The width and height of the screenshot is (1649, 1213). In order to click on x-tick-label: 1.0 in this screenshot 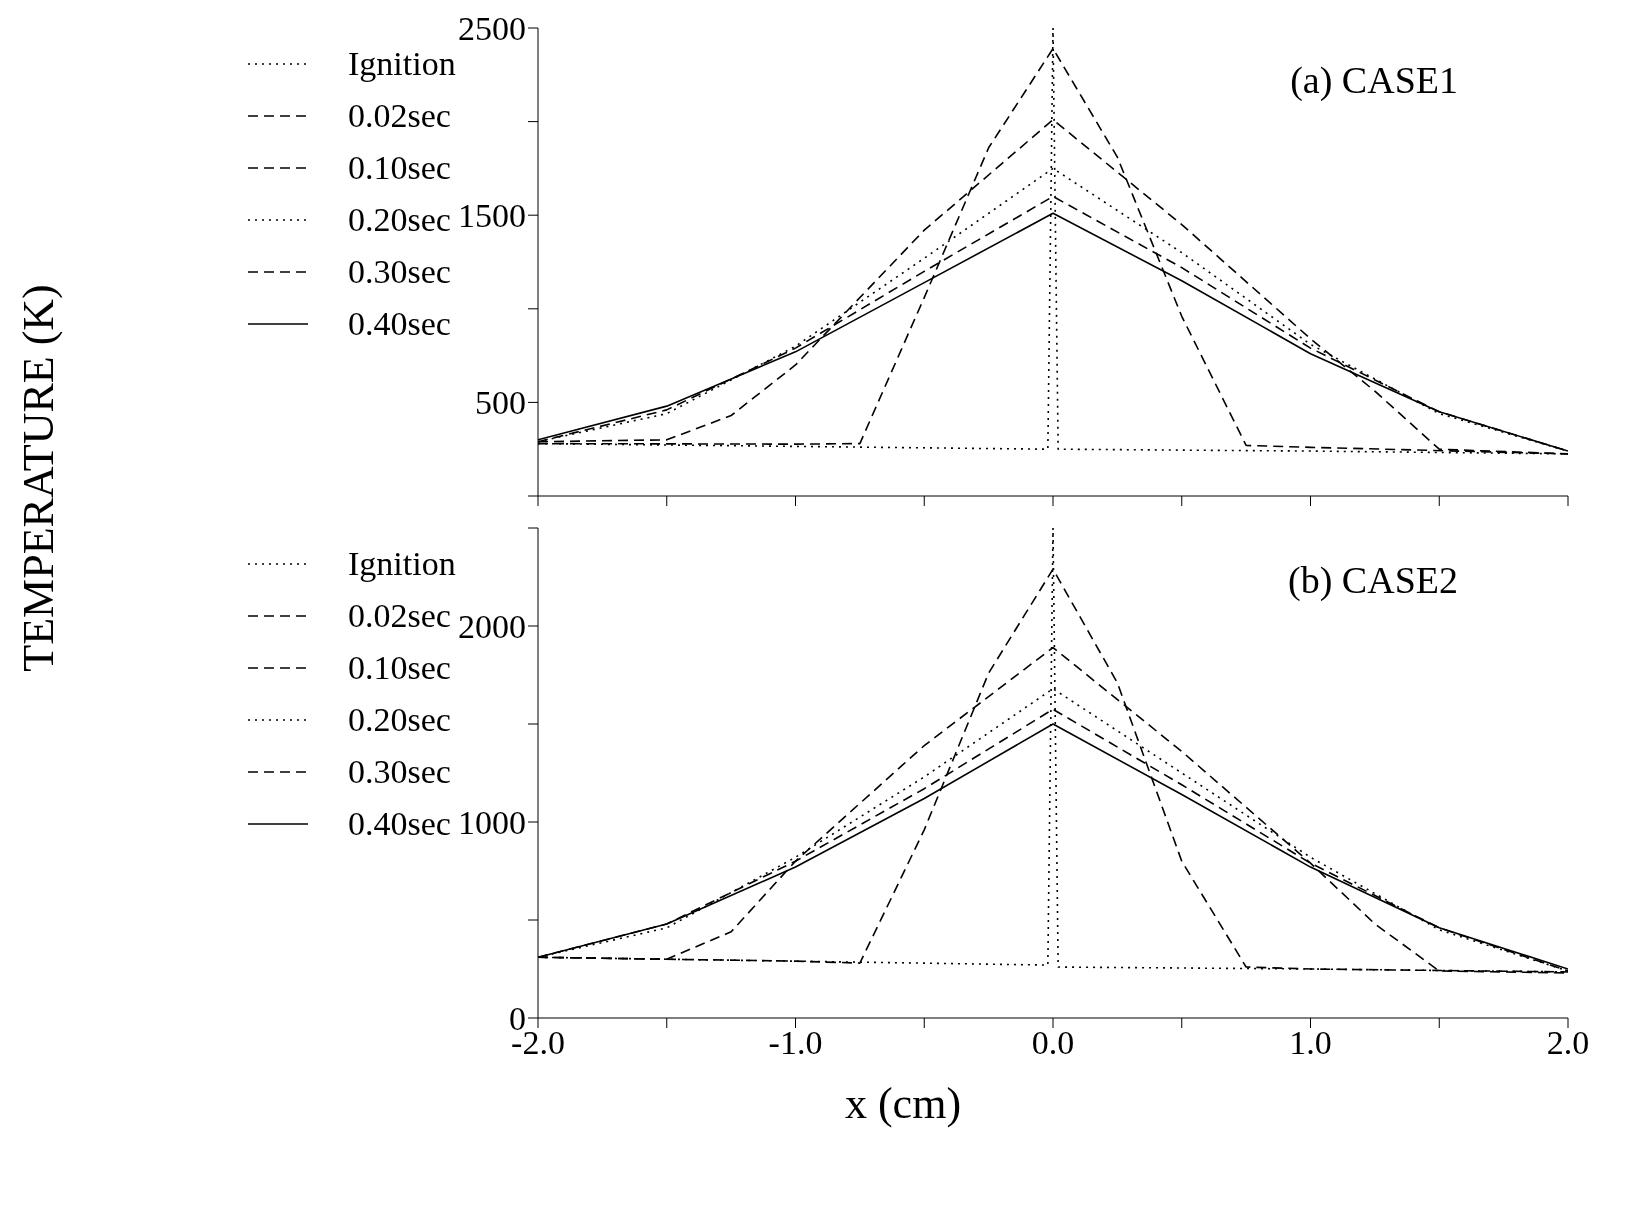, I will do `click(1310, 1043)`.